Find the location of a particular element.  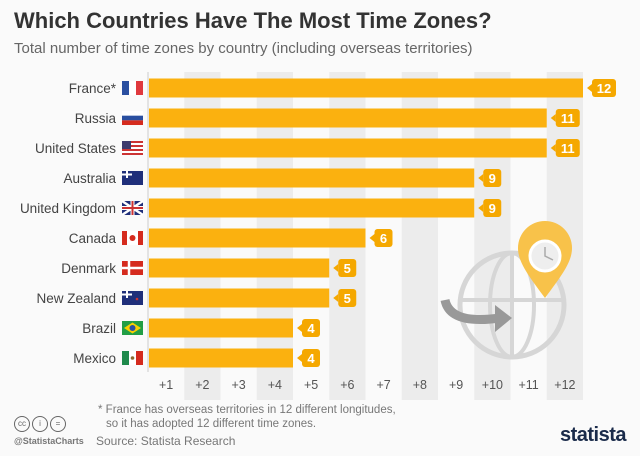

category-label: United States is located at coordinates (75, 148).